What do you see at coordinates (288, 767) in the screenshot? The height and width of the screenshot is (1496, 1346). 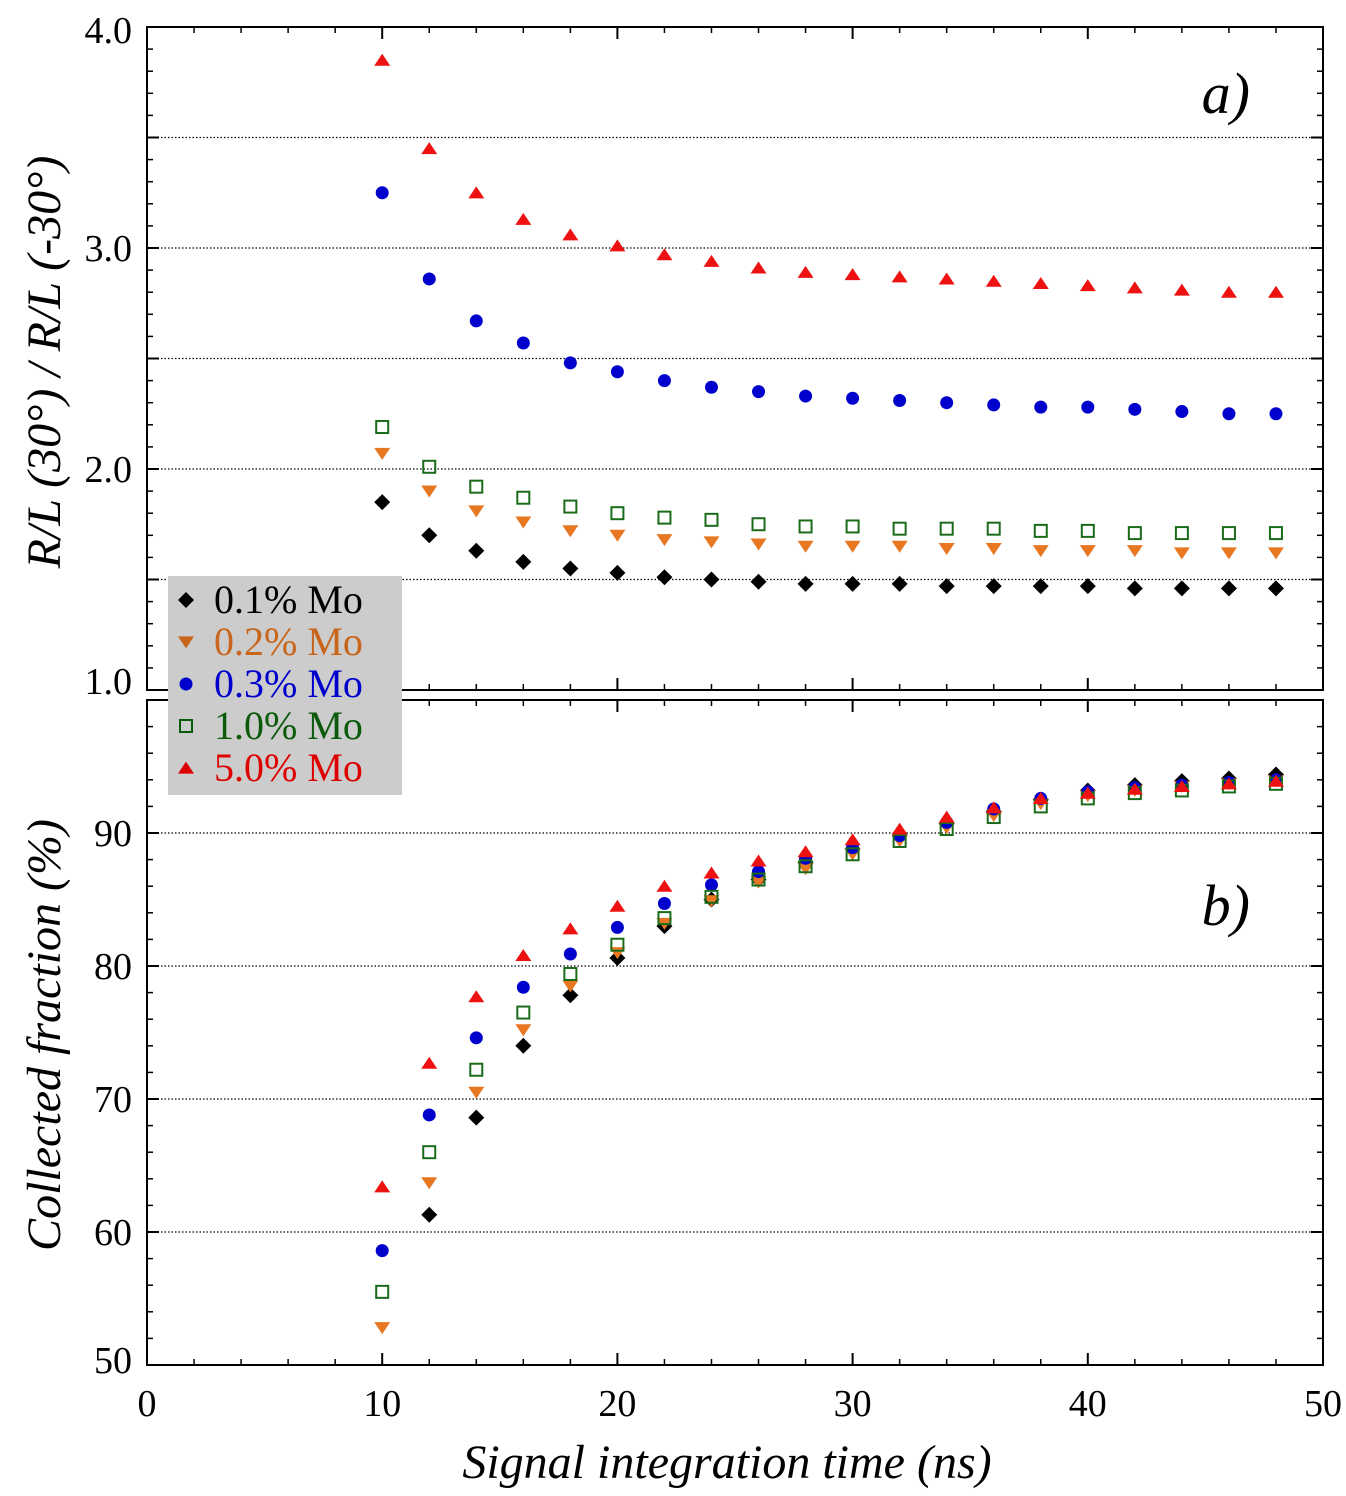 I see `legend-label: 5.0% Mo` at bounding box center [288, 767].